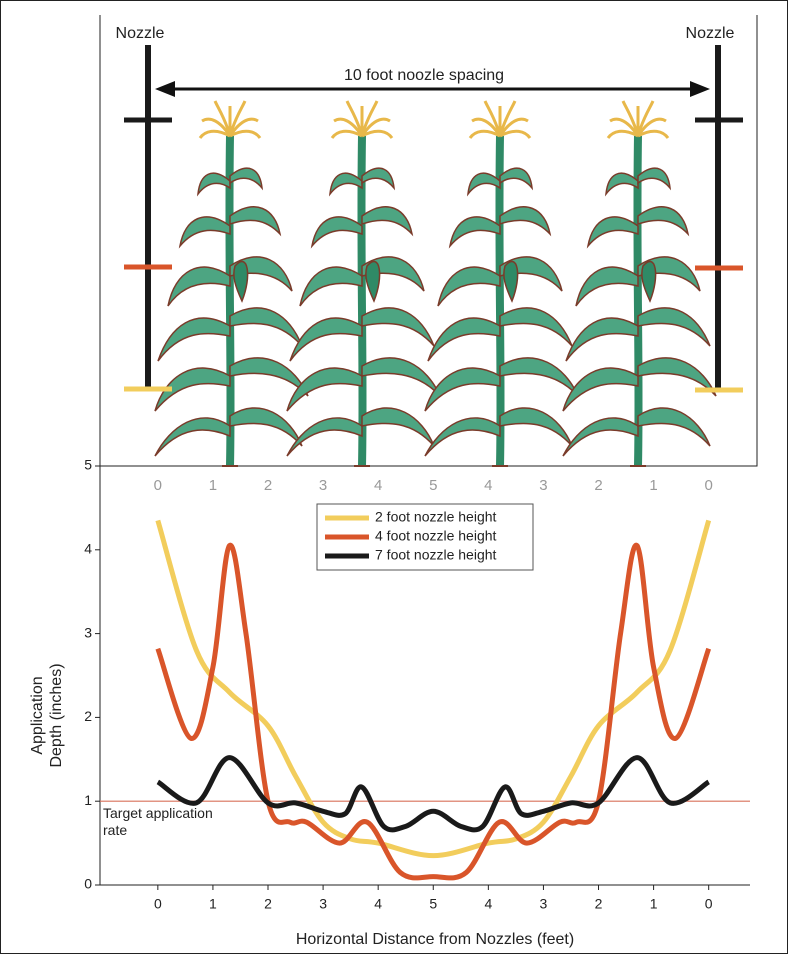  I want to click on y-tick-label: 5, so click(88, 465).